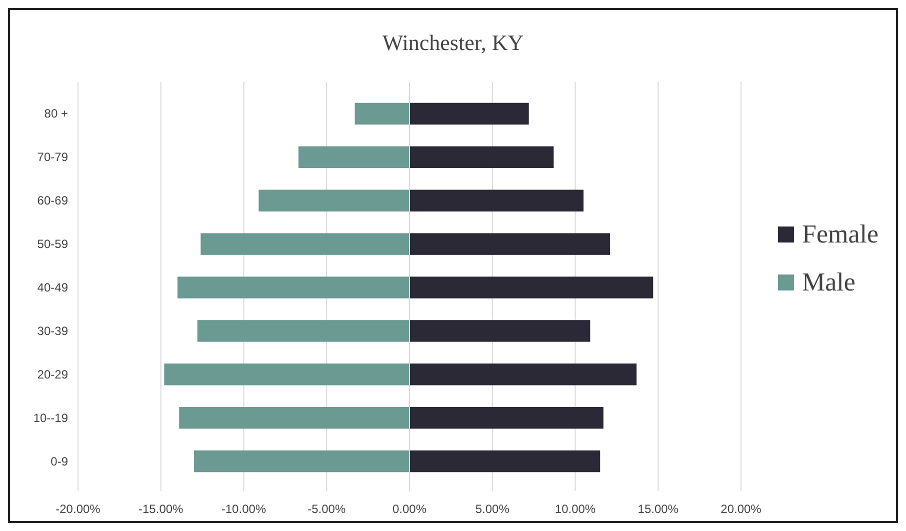 Image resolution: width=906 pixels, height=531 pixels. Describe the element at coordinates (52, 157) in the screenshot. I see `y-tick-label: 70-79` at that location.